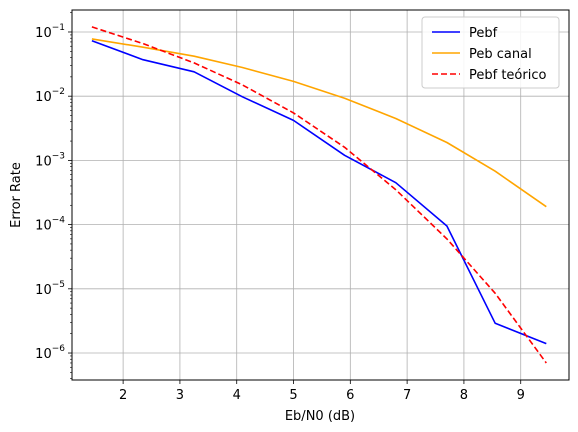 This screenshot has height=432, width=578. I want to click on y-tick-label: 10⁻¹, so click(50, 32).